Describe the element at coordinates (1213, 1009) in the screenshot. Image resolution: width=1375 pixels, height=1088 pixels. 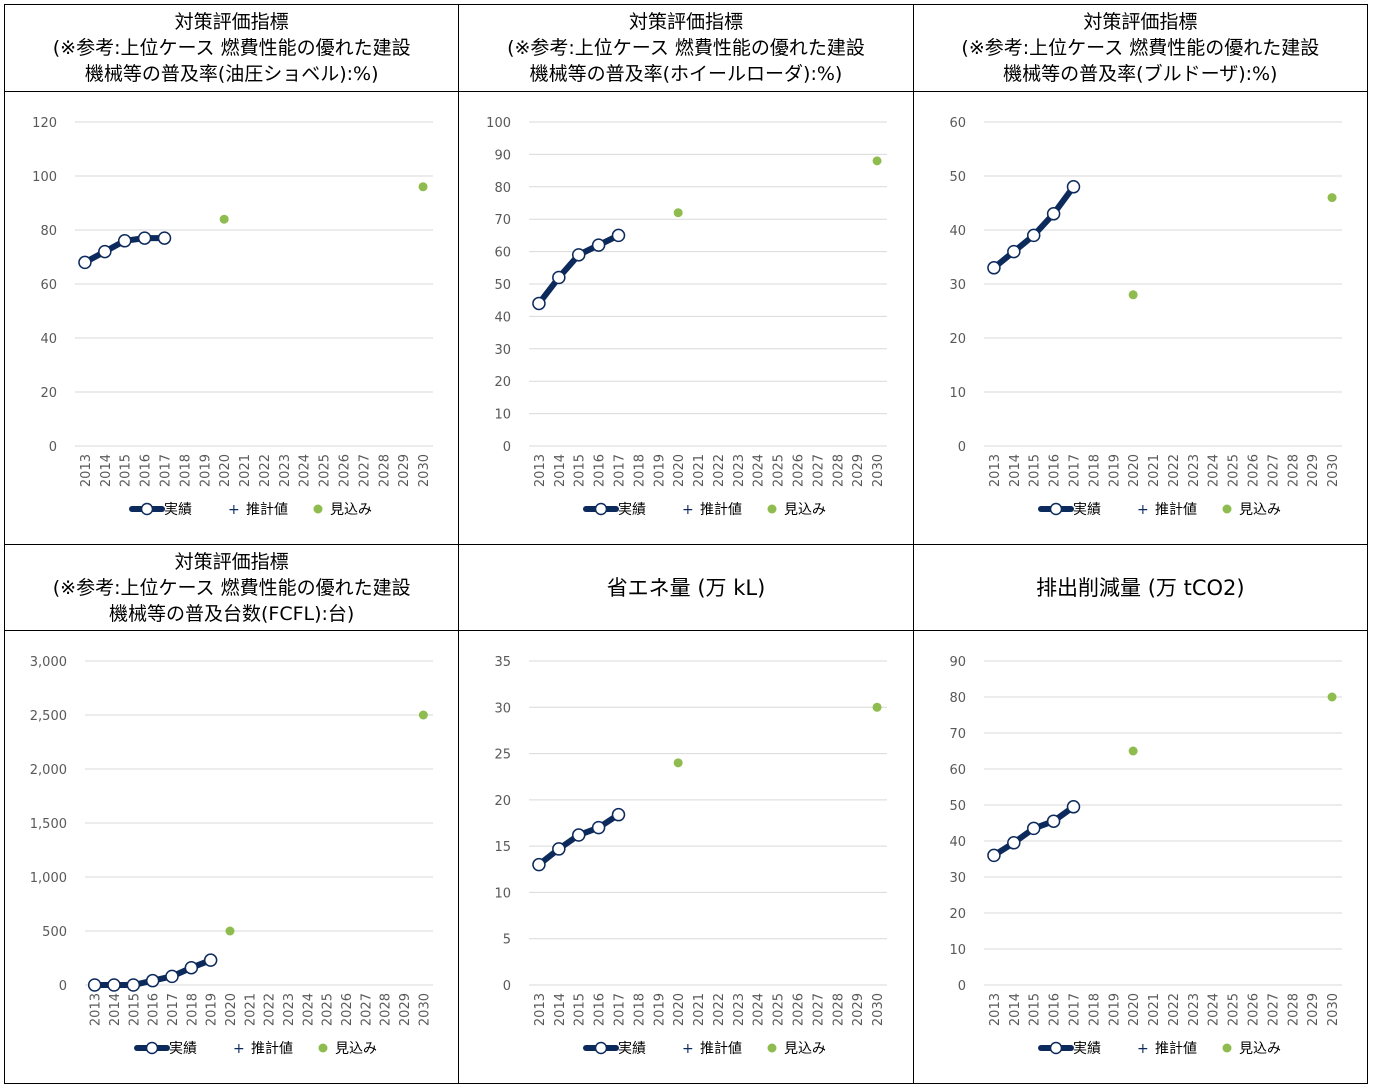
I see `x-tick-label: 2024` at that location.